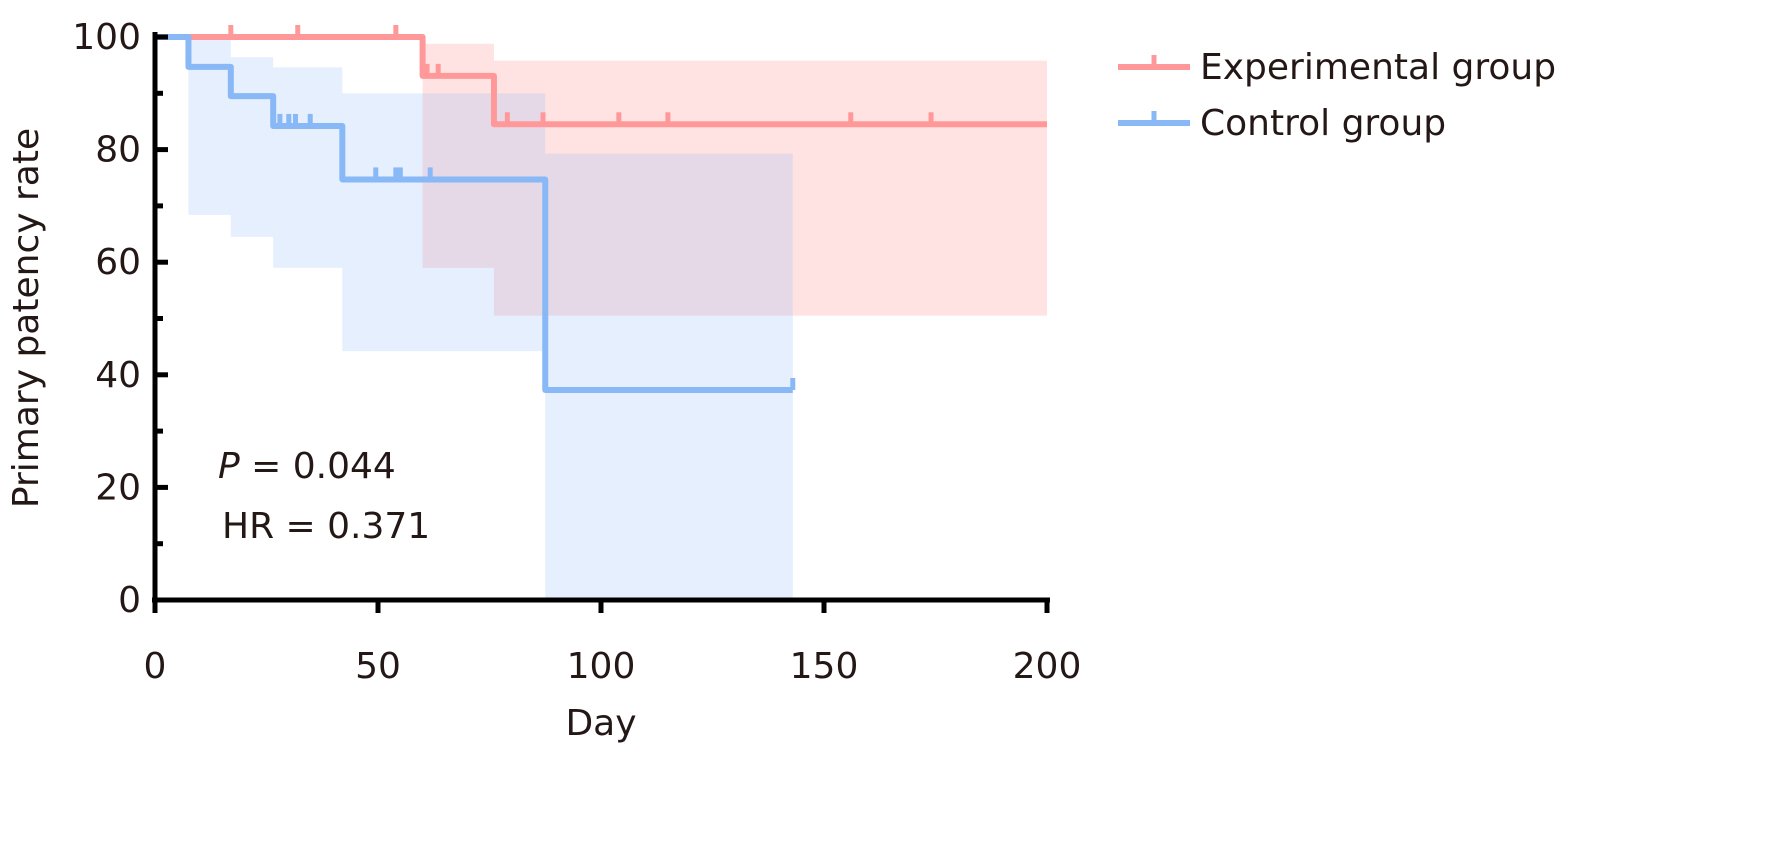  What do you see at coordinates (106, 37) in the screenshot?
I see `y-tick-label: 100` at bounding box center [106, 37].